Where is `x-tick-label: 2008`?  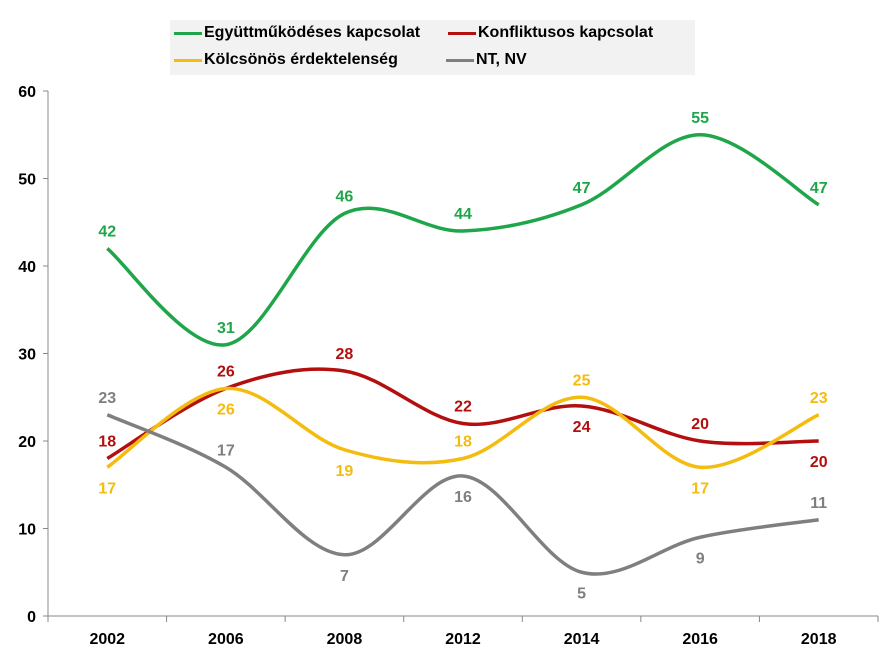 x-tick-label: 2008 is located at coordinates (345, 639).